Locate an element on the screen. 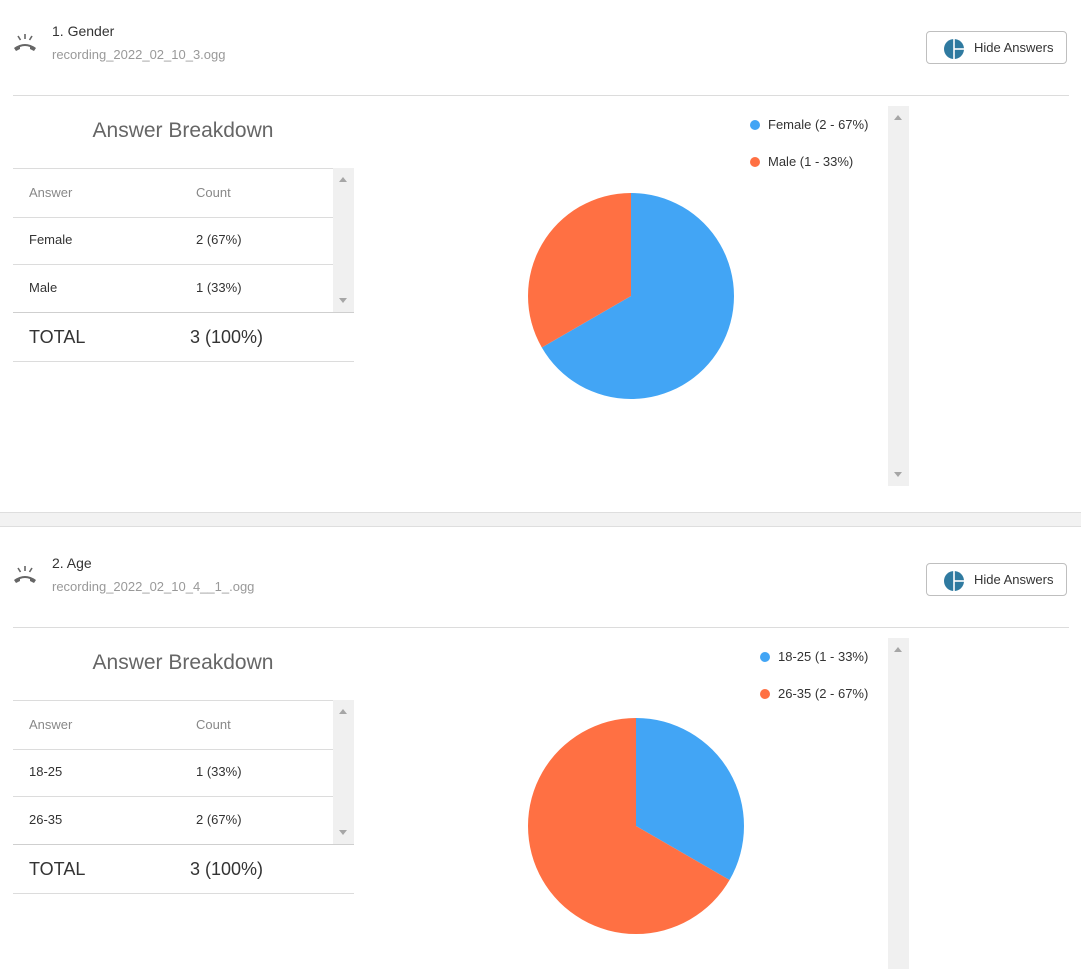  table-row: Male 1 (33%) is located at coordinates (173, 288).